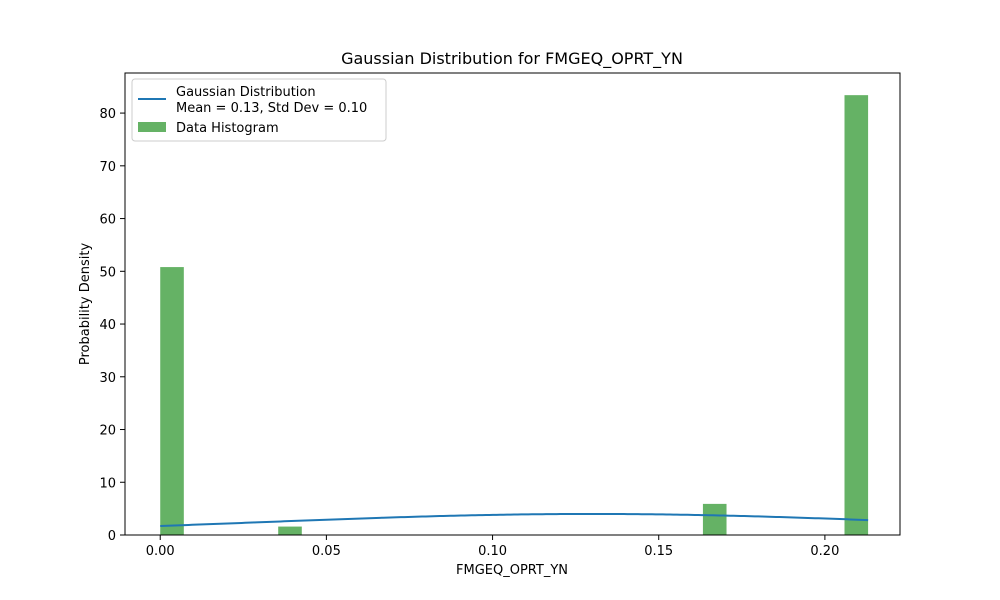 This screenshot has width=1000, height=600. Describe the element at coordinates (492, 551) in the screenshot. I see `x-tick-label-2: 0.10` at that location.